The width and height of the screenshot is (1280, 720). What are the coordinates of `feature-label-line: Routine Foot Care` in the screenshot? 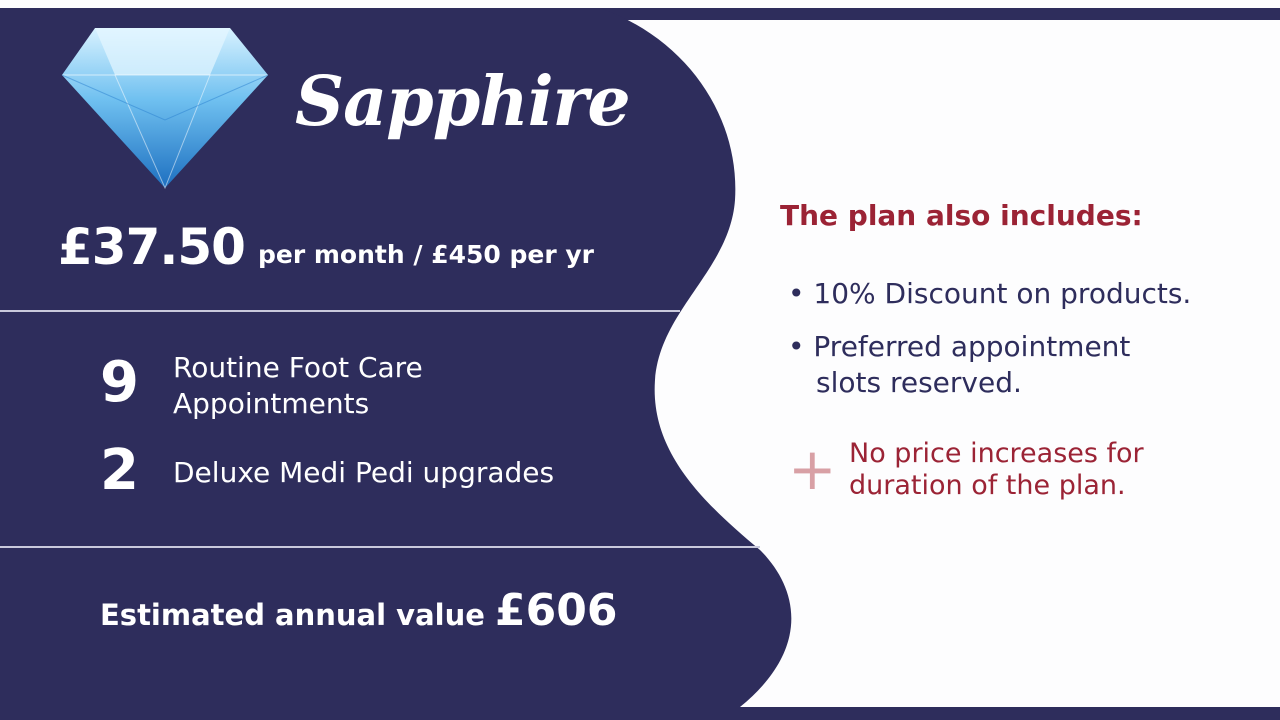 It's located at (298, 367).